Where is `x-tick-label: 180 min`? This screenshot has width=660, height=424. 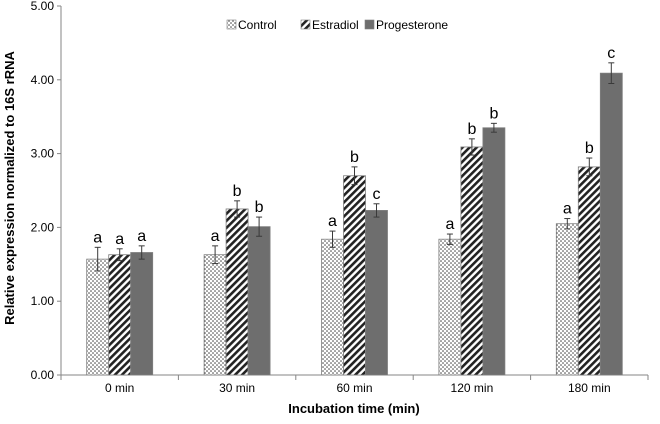 x-tick-label: 180 min is located at coordinates (589, 388).